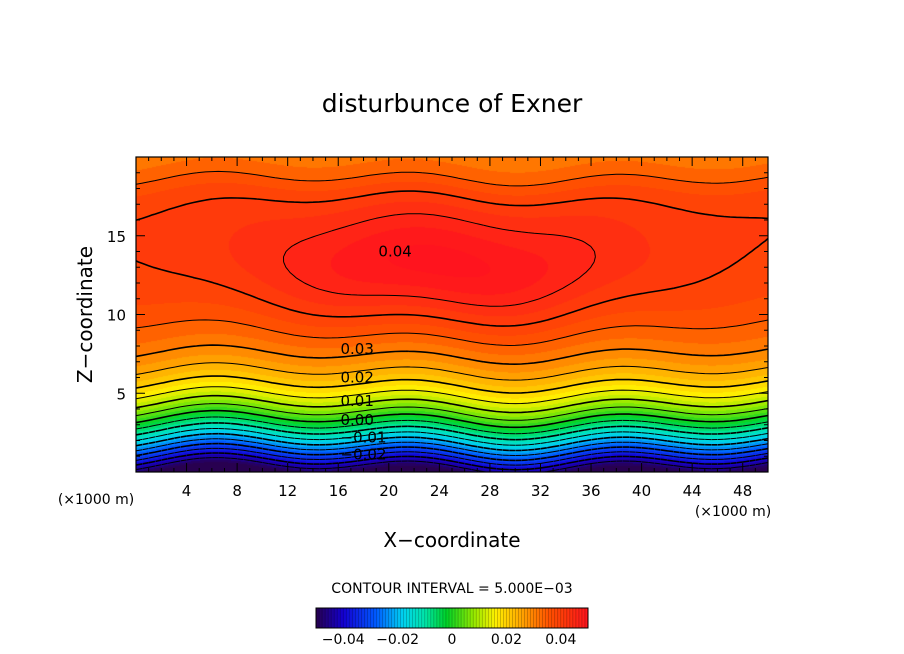  Describe the element at coordinates (121, 394) in the screenshot. I see `y-tick-label: 5` at that location.